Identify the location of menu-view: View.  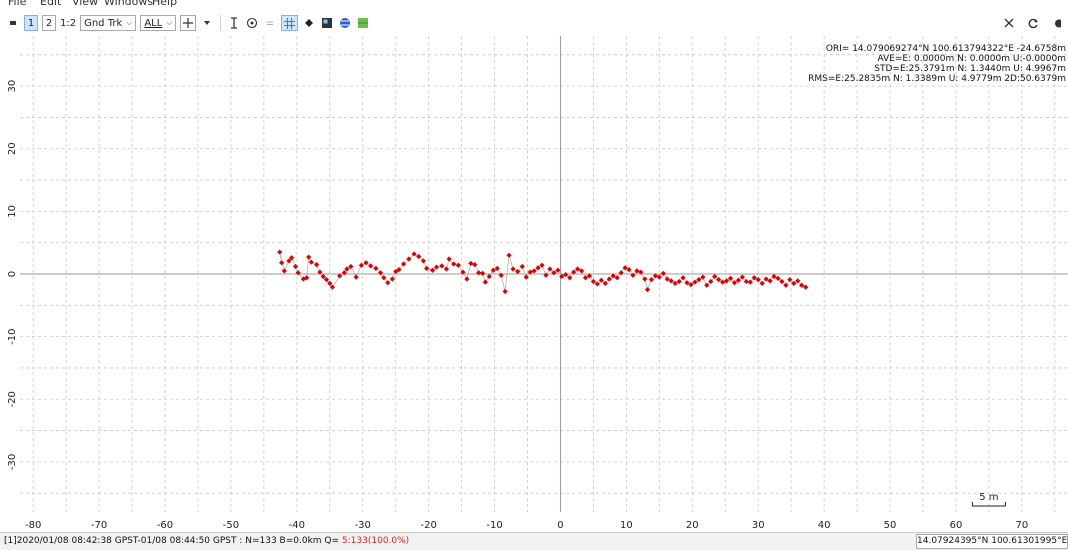
(85, 4).